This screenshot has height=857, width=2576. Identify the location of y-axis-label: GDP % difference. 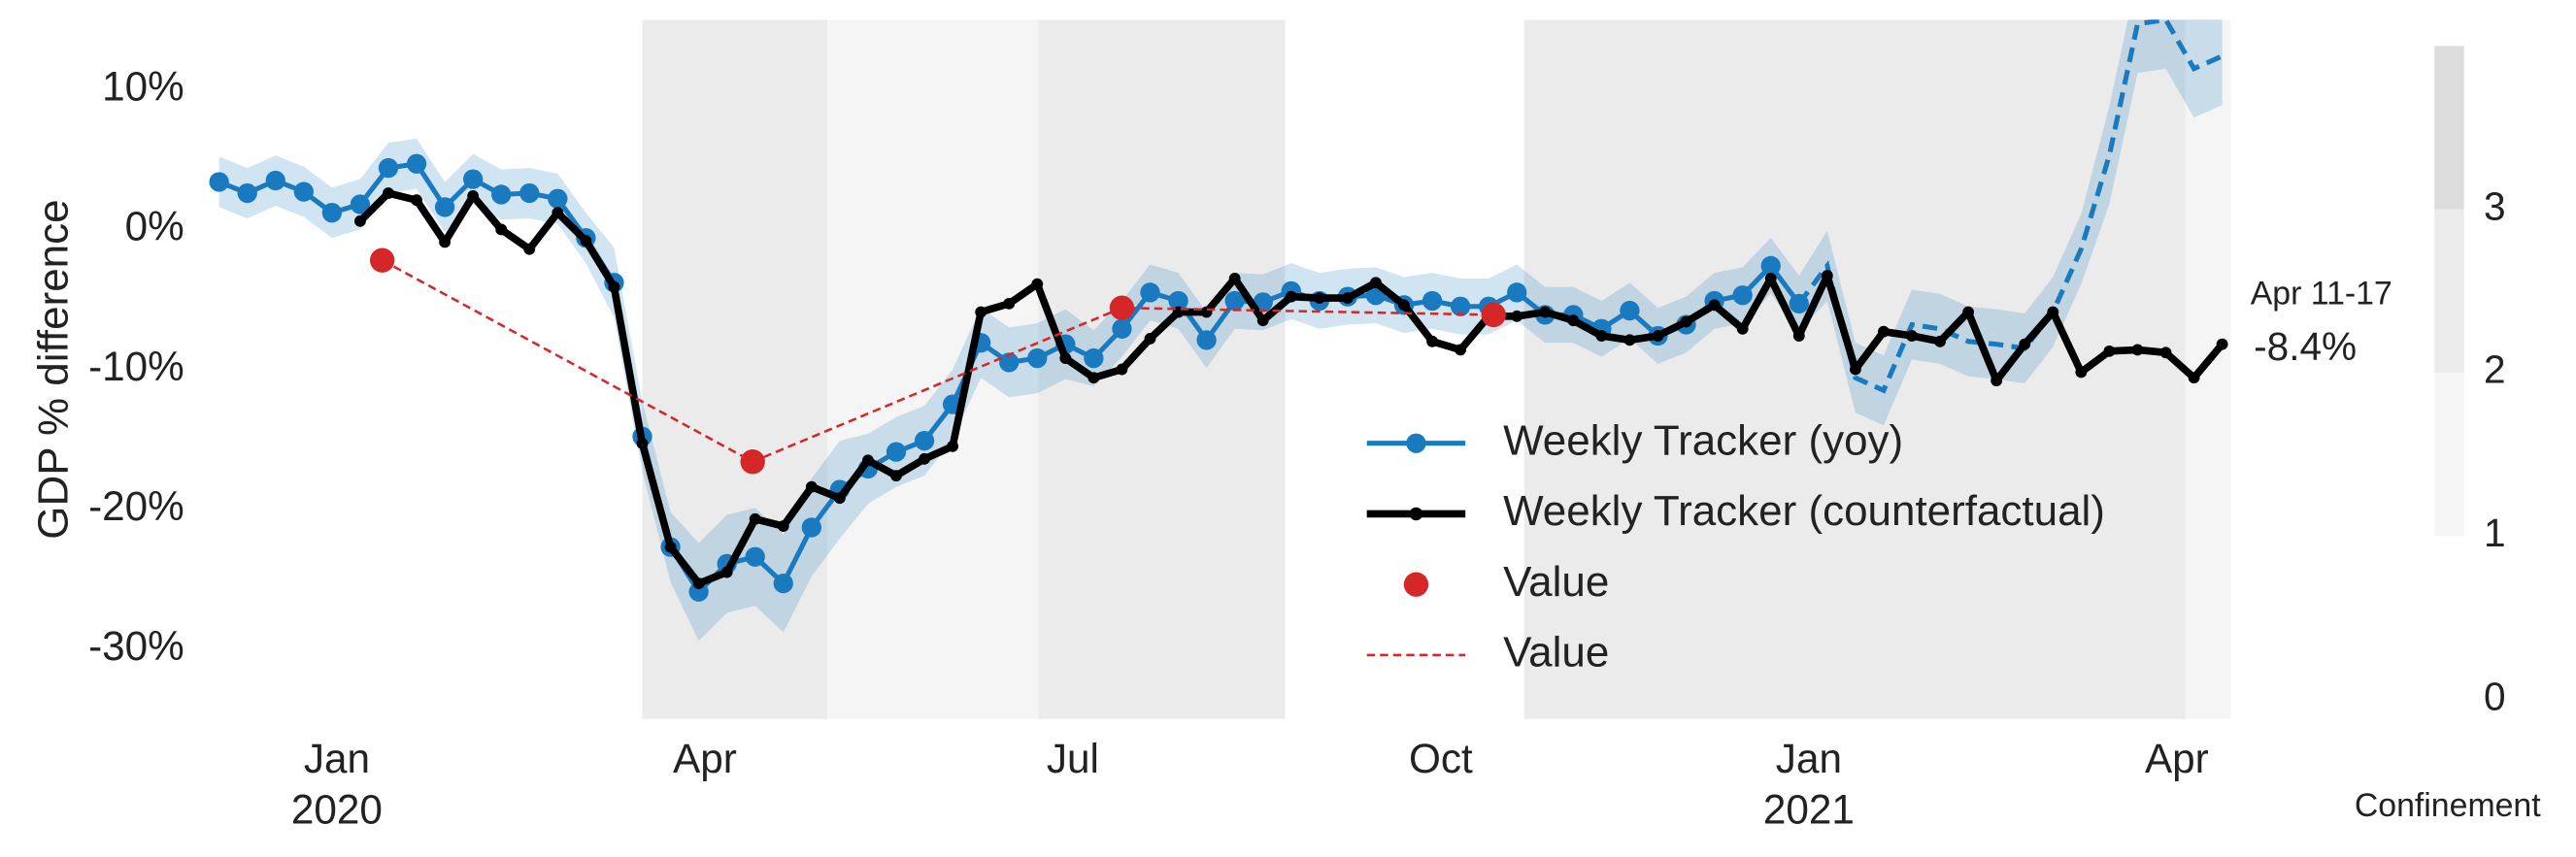
(53, 369).